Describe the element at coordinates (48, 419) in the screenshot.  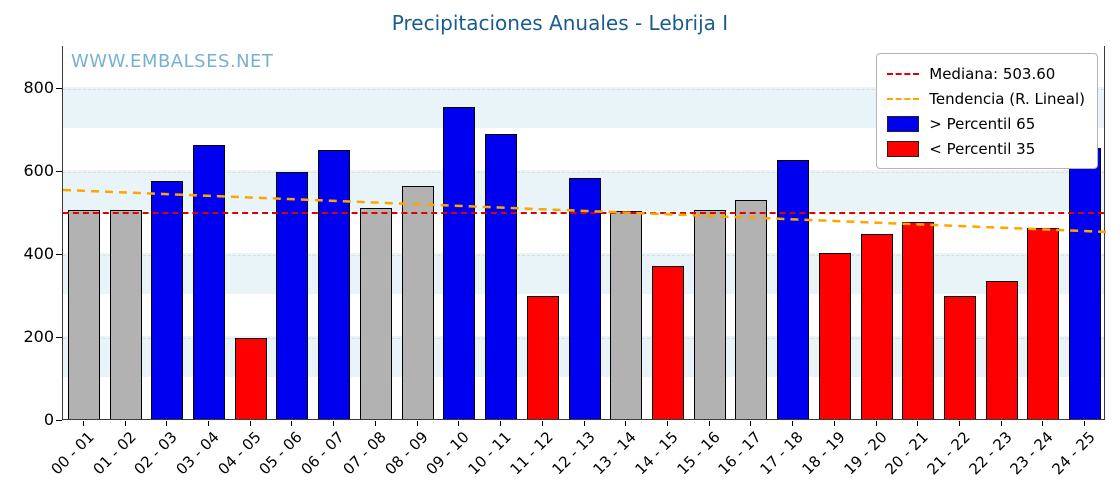
I see `y-tick-label: 0` at that location.